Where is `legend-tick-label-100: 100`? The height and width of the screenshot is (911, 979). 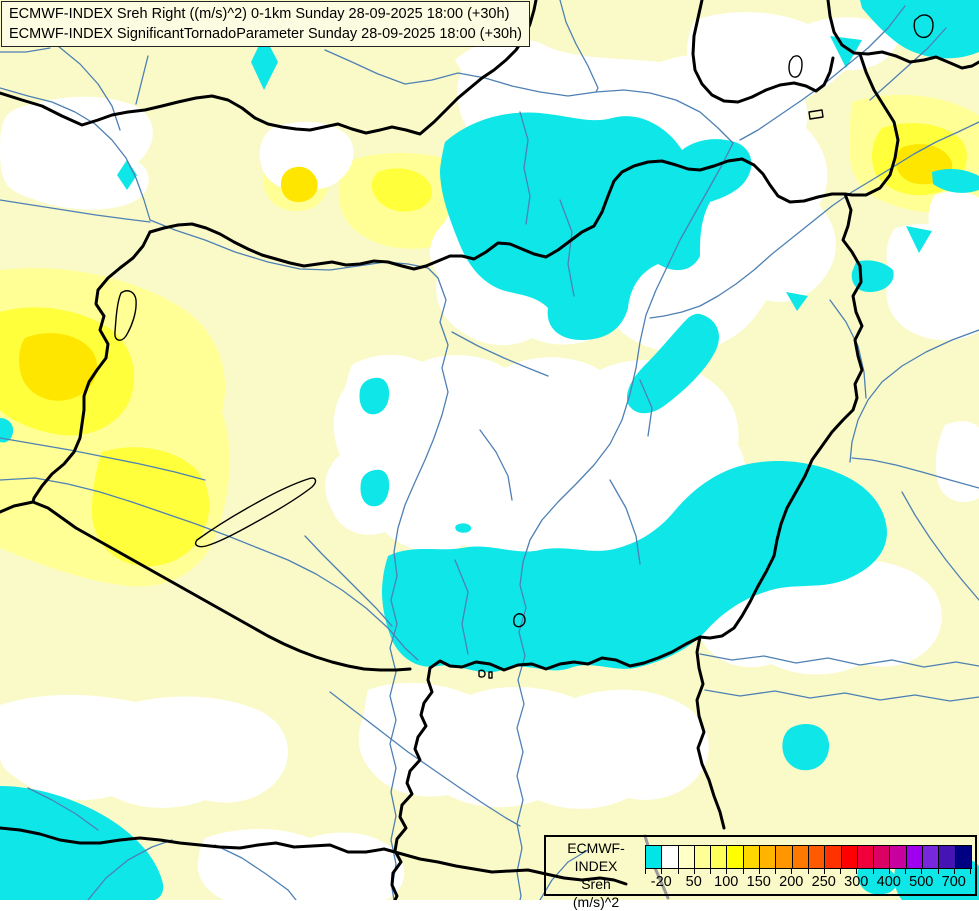
legend-tick-label-100: 100 is located at coordinates (726, 882).